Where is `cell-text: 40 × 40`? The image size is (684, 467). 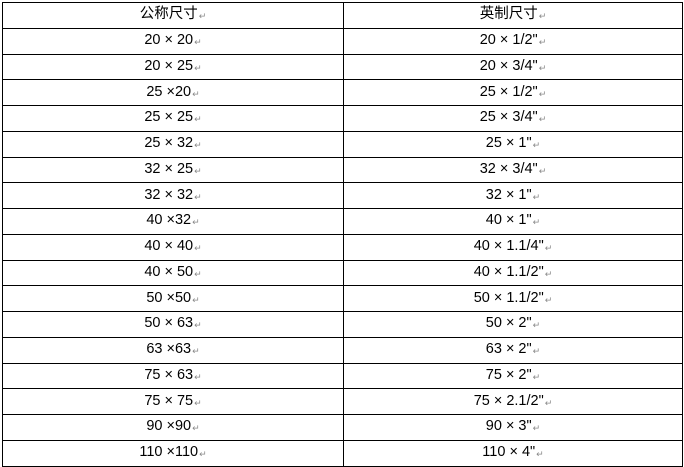
cell-text: 40 × 40 is located at coordinates (172, 246).